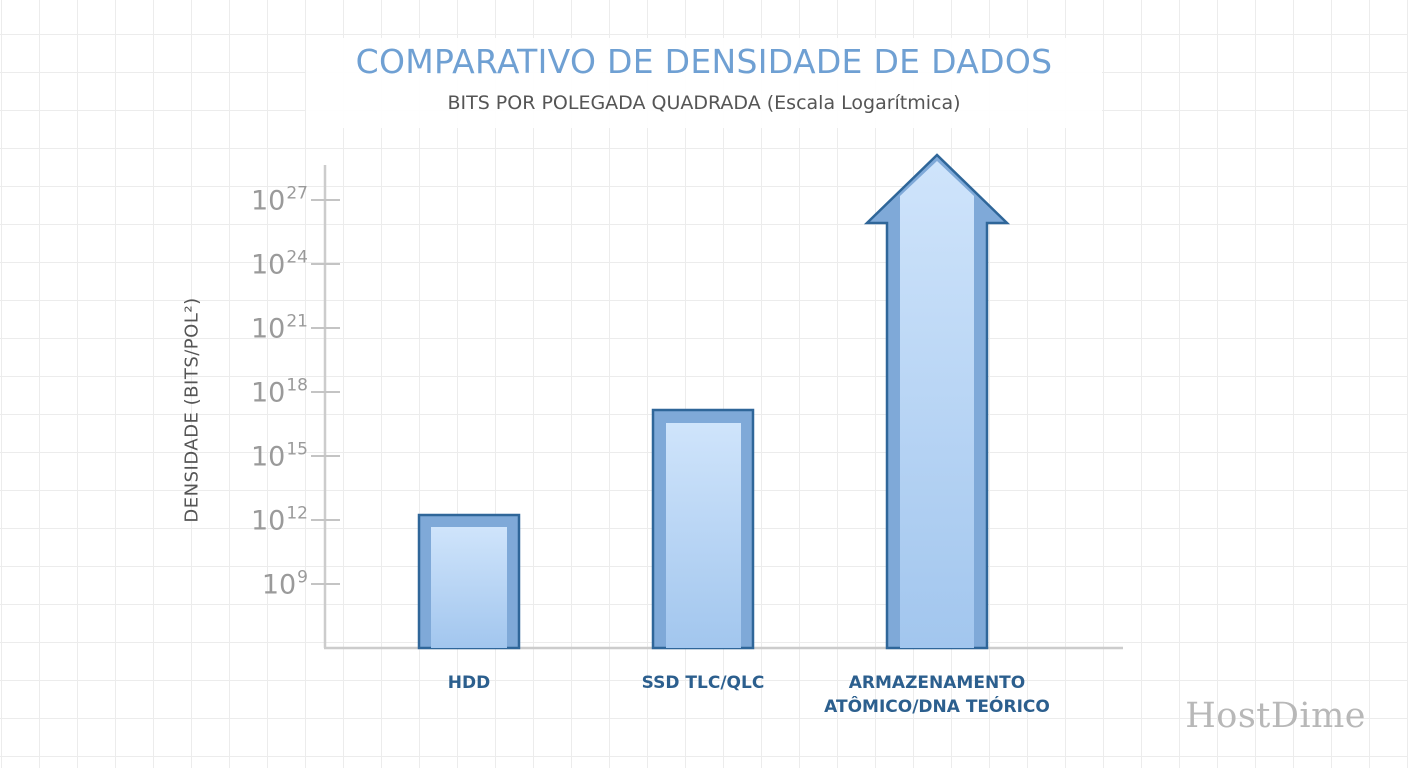 The image size is (1408, 768). What do you see at coordinates (1275, 716) in the screenshot?
I see `brand-watermark: HostDime` at bounding box center [1275, 716].